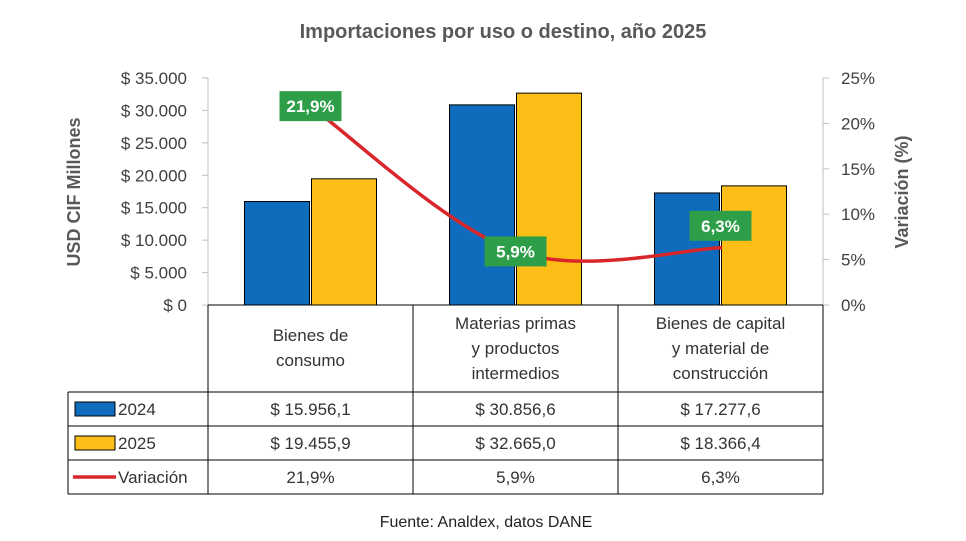  I want to click on y2-tick-label: 15%, so click(858, 169).